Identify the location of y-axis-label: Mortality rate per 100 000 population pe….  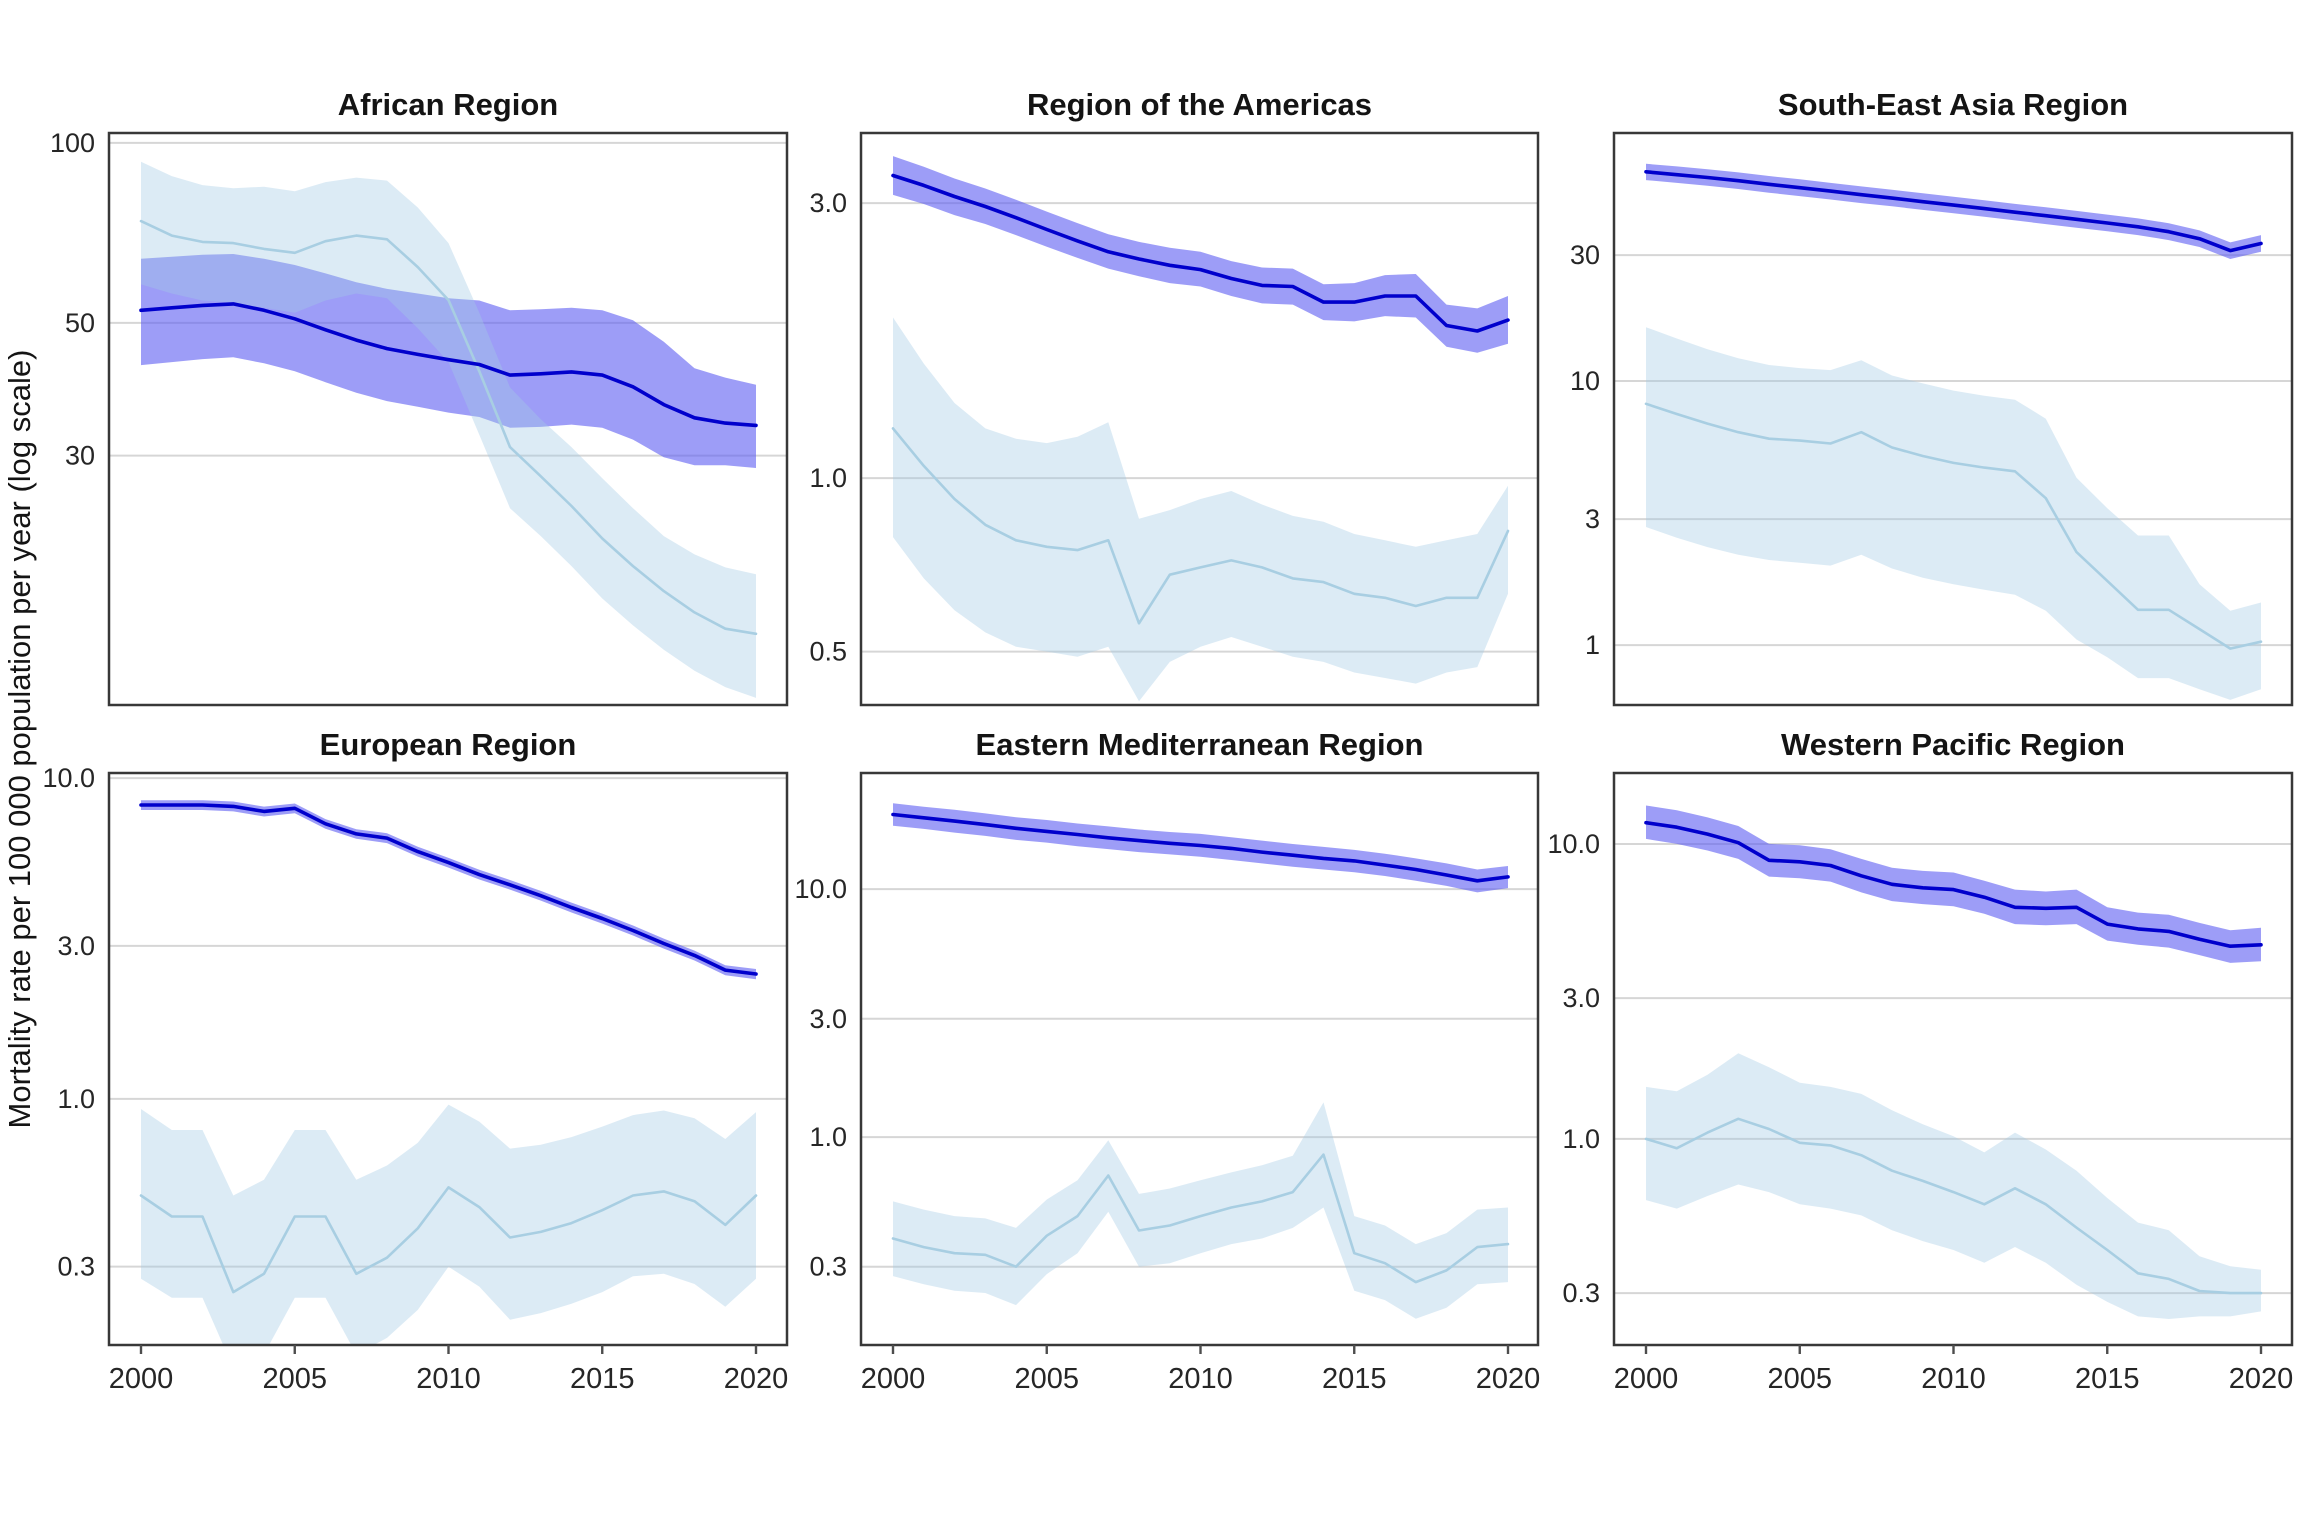
(19, 739).